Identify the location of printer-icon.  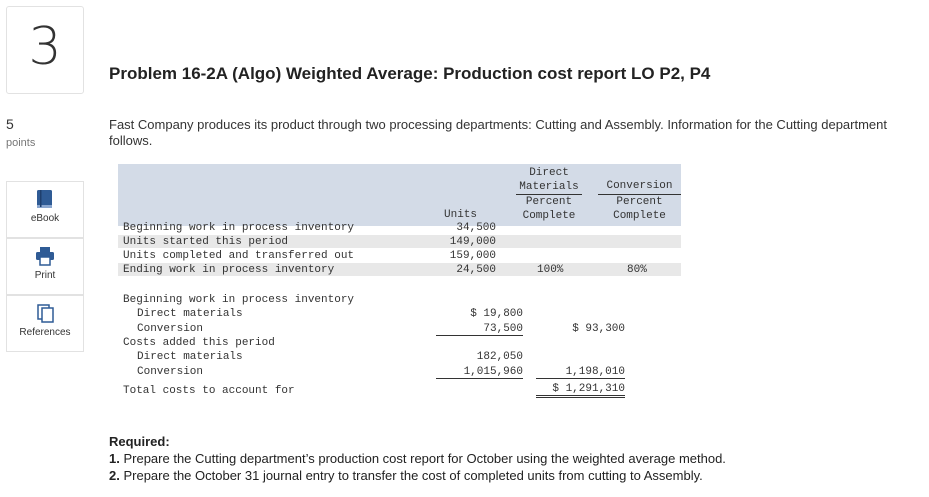
(45, 256).